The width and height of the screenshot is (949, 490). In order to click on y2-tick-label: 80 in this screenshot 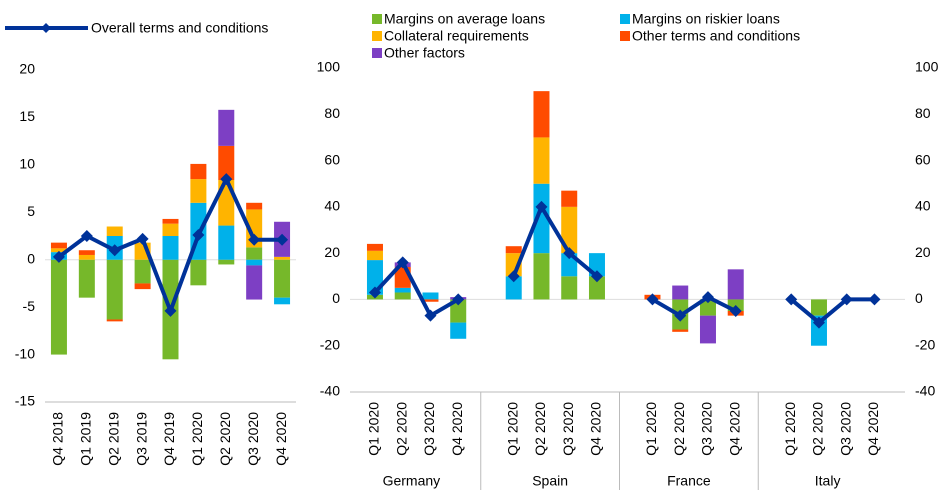, I will do `click(923, 113)`.